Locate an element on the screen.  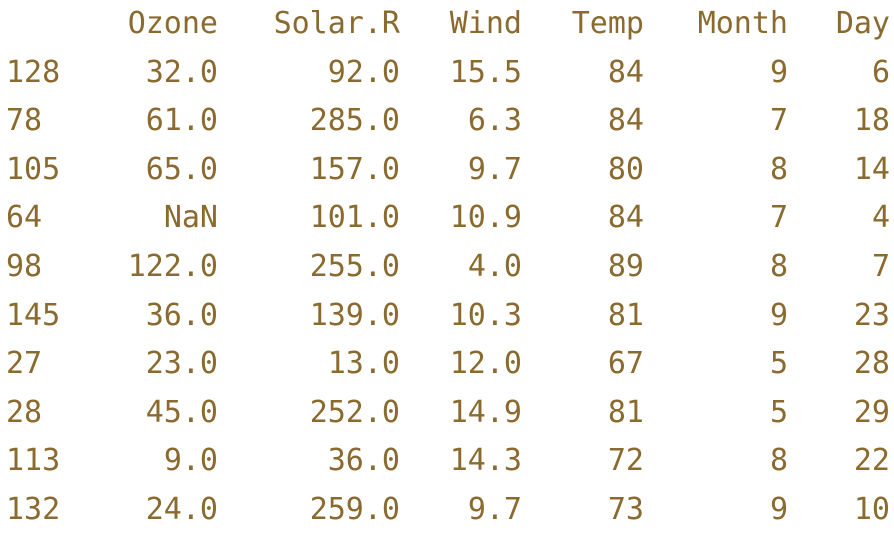
table-row: 27 23.0 13.0 12.0 67 5 28 is located at coordinates (445, 364).